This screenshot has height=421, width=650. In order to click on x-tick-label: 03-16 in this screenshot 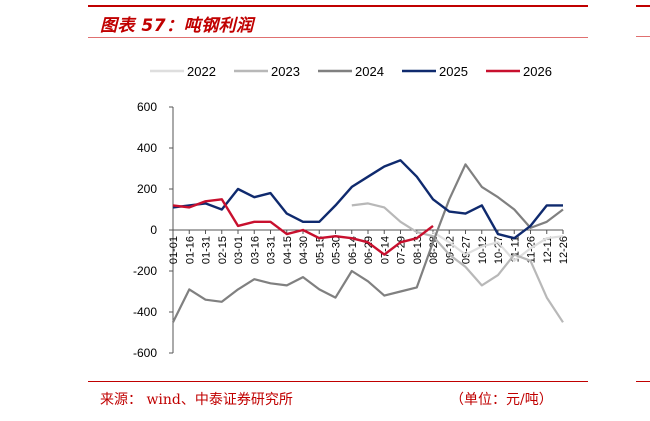, I will do `click(255, 250)`.